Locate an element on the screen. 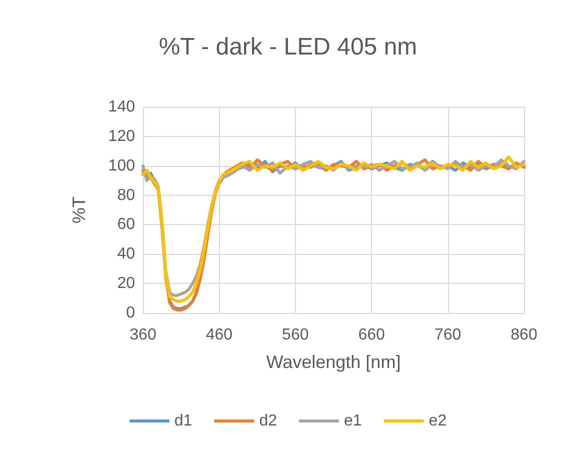  x-tick-label: 560 is located at coordinates (295, 335).